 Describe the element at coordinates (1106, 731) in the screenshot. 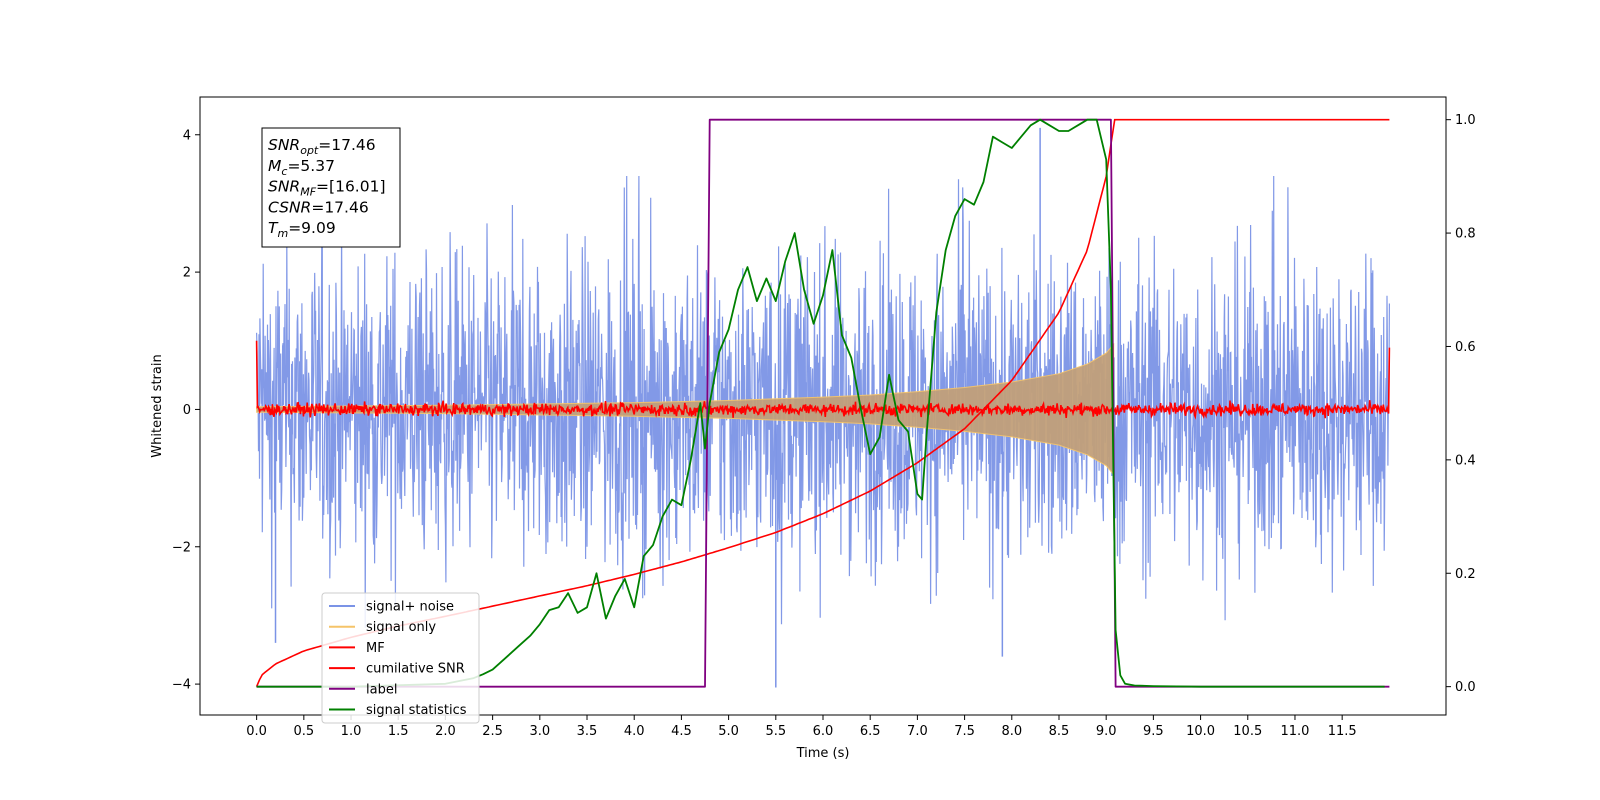

I see `x-tick-label: 9.0` at that location.